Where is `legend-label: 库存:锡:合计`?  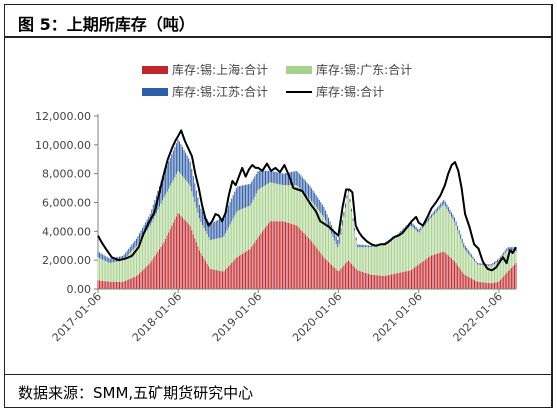 legend-label: 库存:锡:合计 is located at coordinates (350, 91).